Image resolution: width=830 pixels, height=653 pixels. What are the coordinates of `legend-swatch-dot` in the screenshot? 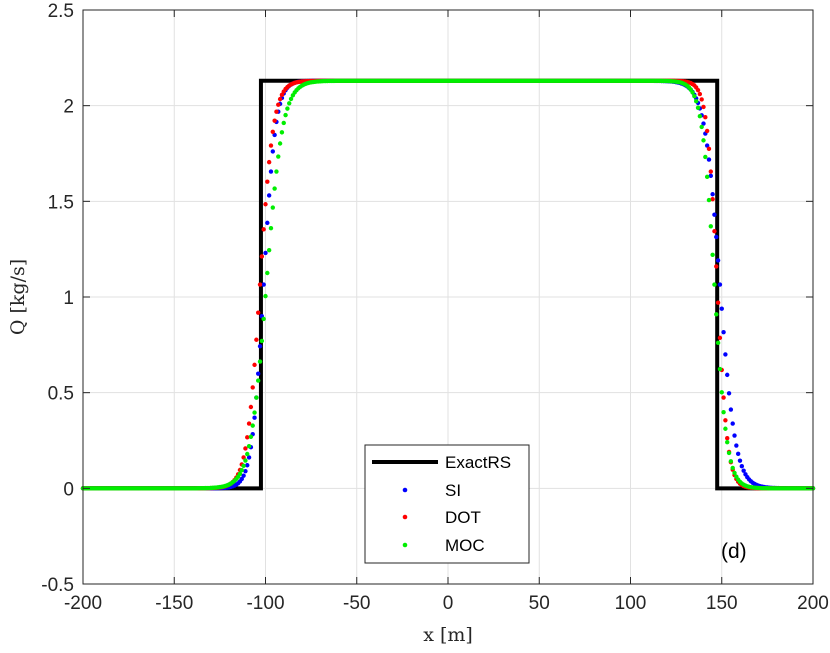 It's located at (405, 517).